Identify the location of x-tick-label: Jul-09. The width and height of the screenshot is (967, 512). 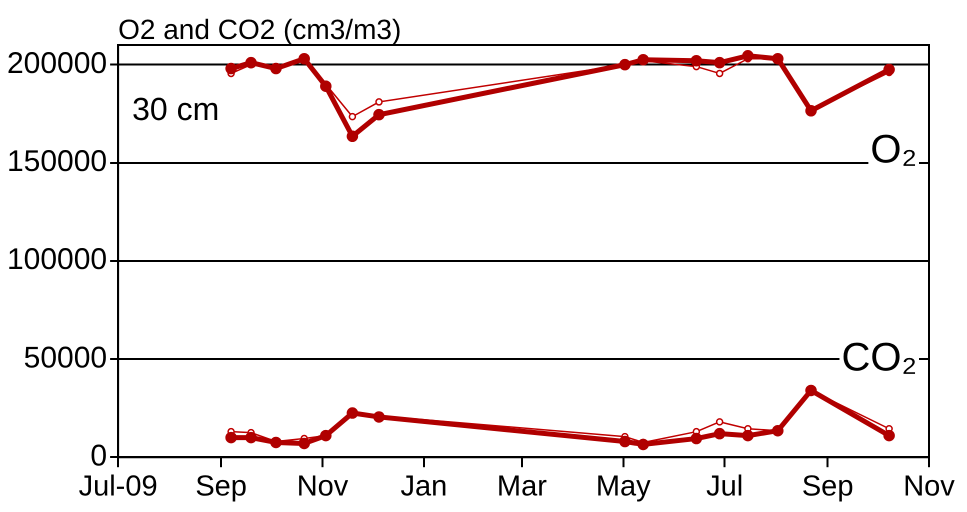
(118, 486).